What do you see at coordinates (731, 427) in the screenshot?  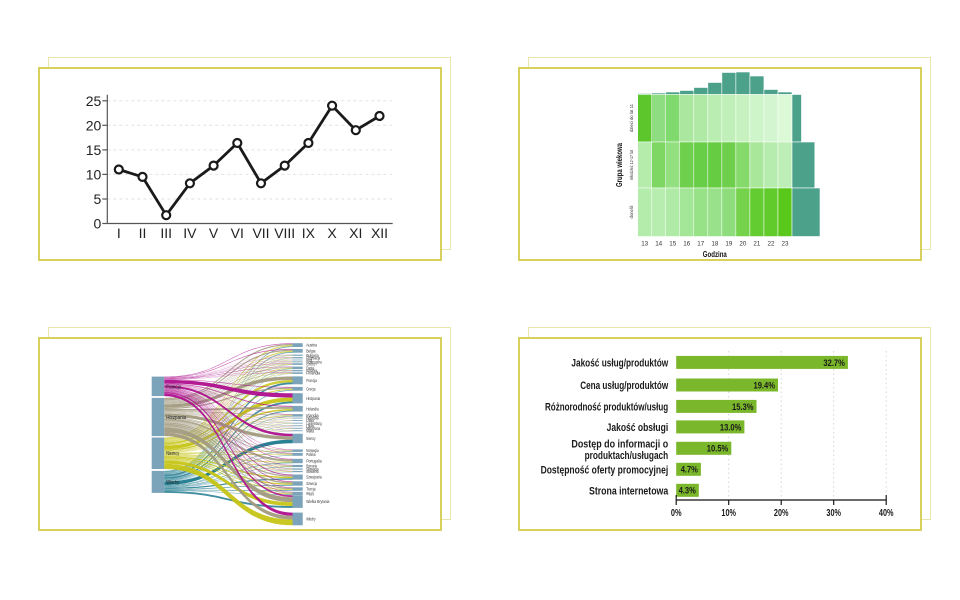 I see `svg-text: 13.0%` at bounding box center [731, 427].